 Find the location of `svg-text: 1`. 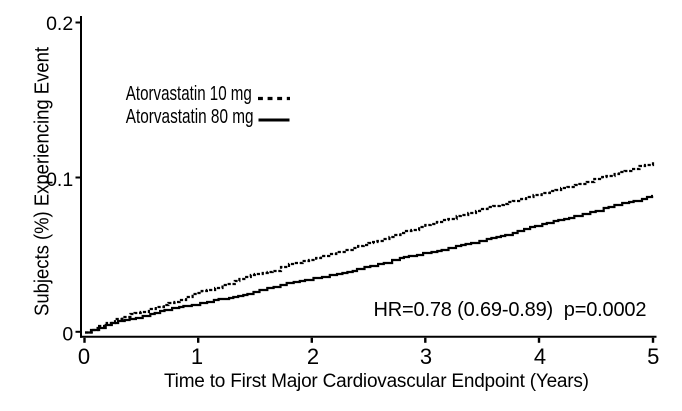

svg-text: 1 is located at coordinates (197, 356).